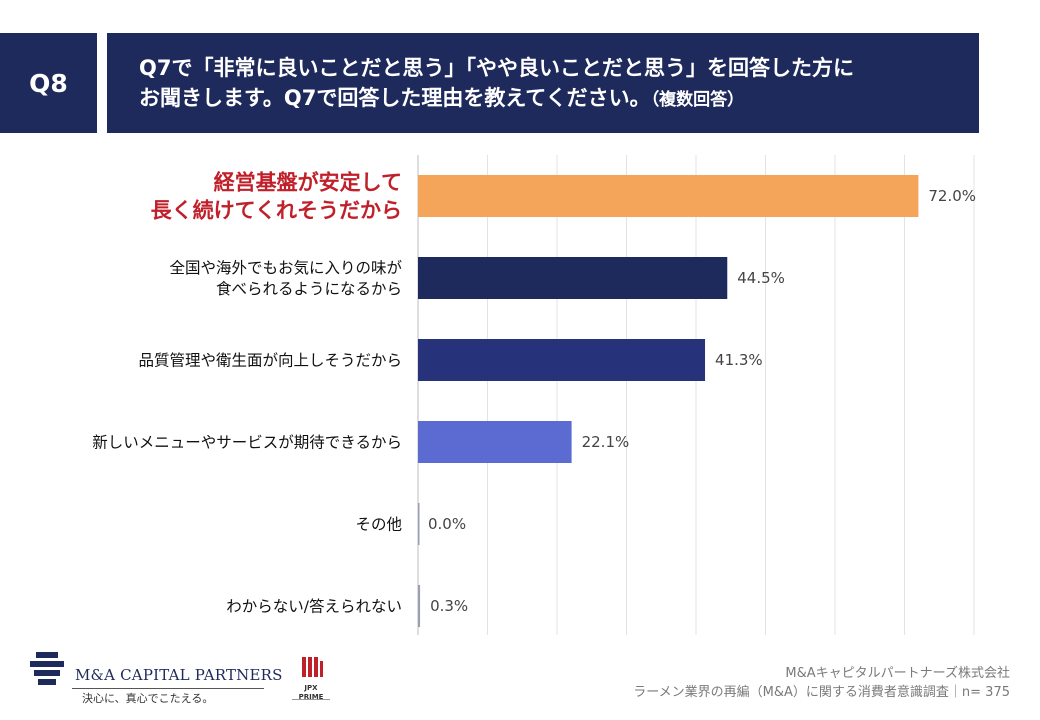 The height and width of the screenshot is (720, 1040). Describe the element at coordinates (395, 98) in the screenshot. I see `question-text-main: お聞きします。Q7で回答した理由を教えてください。` at that location.